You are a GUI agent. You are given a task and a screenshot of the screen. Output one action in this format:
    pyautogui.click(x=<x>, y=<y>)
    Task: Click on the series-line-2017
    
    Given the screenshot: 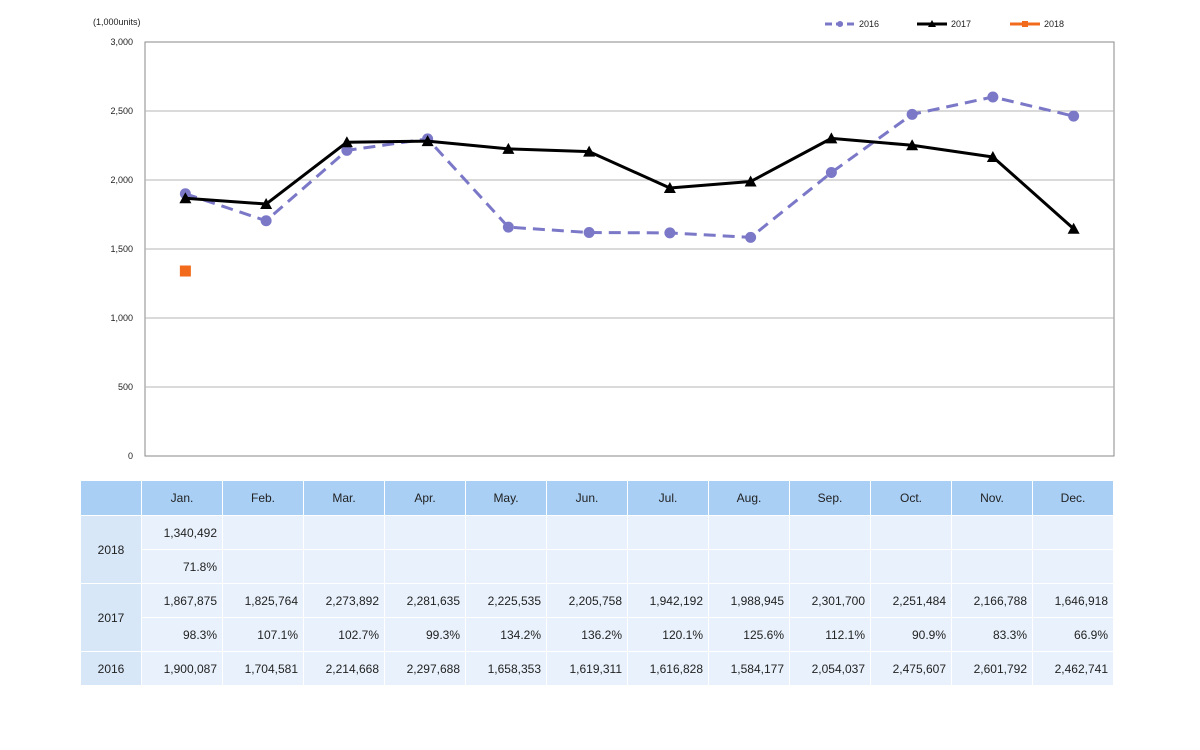 What is the action you would take?
    pyautogui.click(x=630, y=183)
    